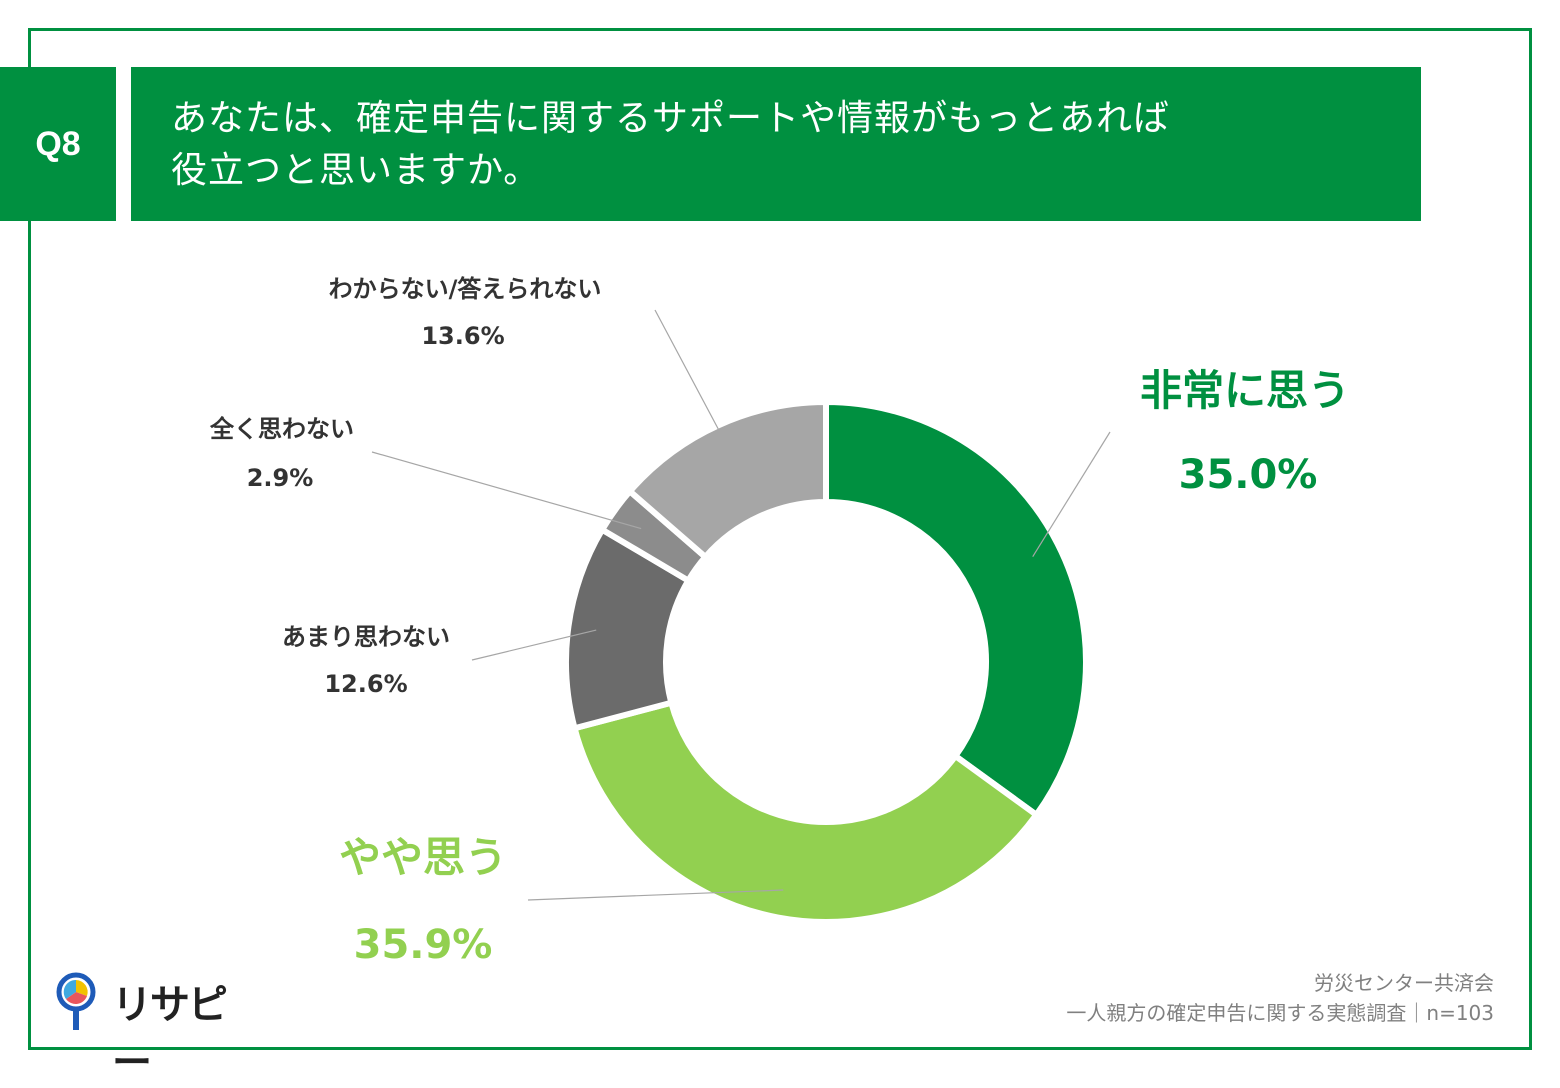  Describe the element at coordinates (1248, 475) in the screenshot. I see `slice-value-1: 35.0%` at that location.